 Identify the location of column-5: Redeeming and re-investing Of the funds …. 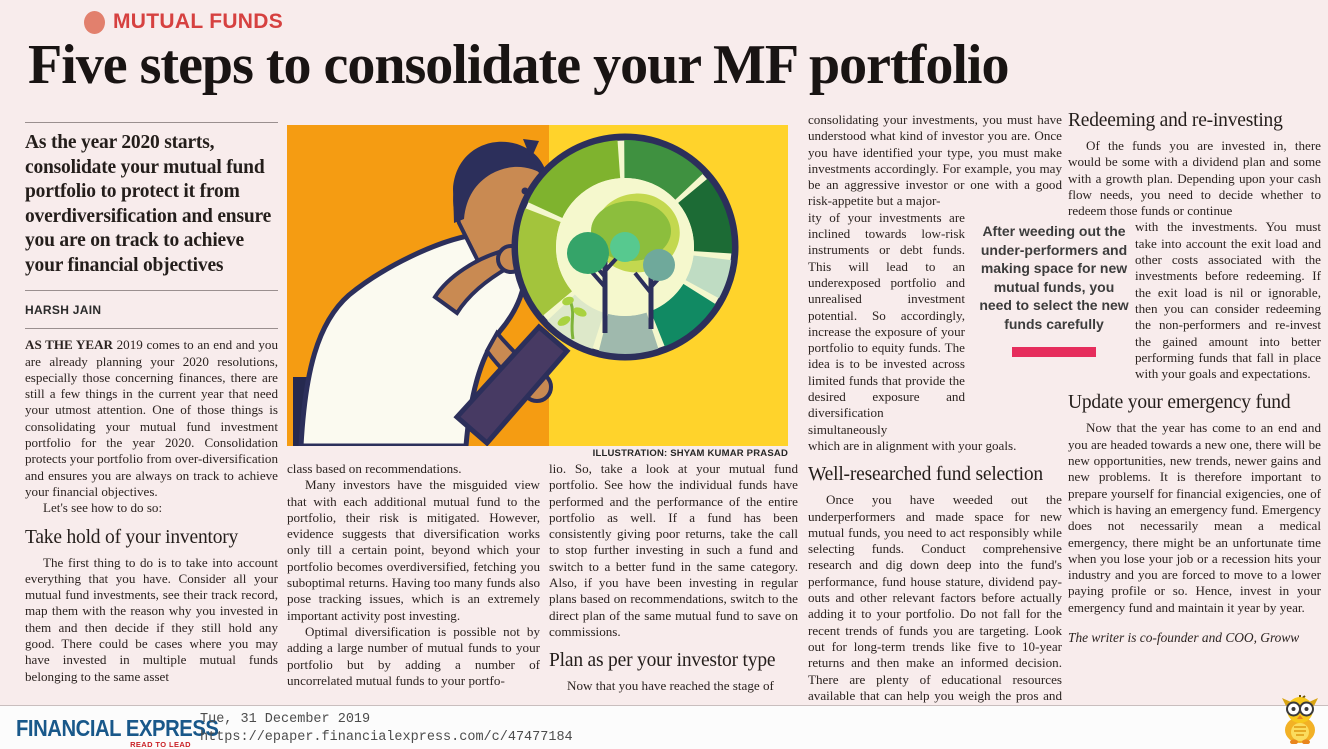
(1194, 378).